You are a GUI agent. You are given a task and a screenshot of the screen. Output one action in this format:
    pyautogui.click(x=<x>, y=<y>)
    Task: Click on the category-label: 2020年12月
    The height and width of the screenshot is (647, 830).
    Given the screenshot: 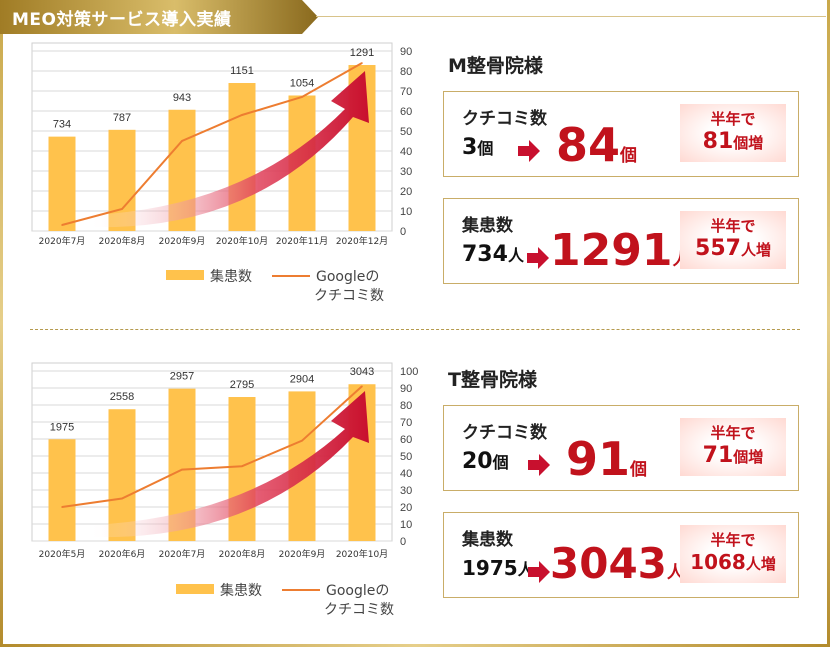 What is the action you would take?
    pyautogui.click(x=362, y=241)
    